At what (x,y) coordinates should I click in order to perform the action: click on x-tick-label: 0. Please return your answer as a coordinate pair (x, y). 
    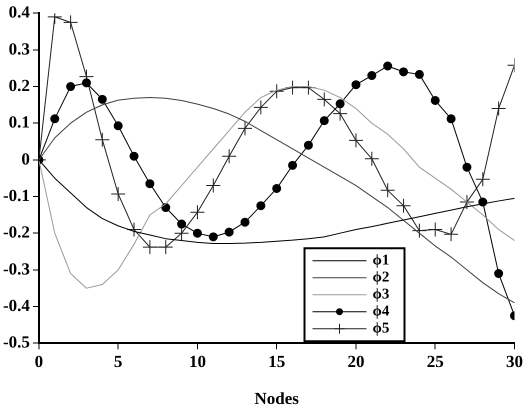
    Looking at the image, I should click on (39, 361).